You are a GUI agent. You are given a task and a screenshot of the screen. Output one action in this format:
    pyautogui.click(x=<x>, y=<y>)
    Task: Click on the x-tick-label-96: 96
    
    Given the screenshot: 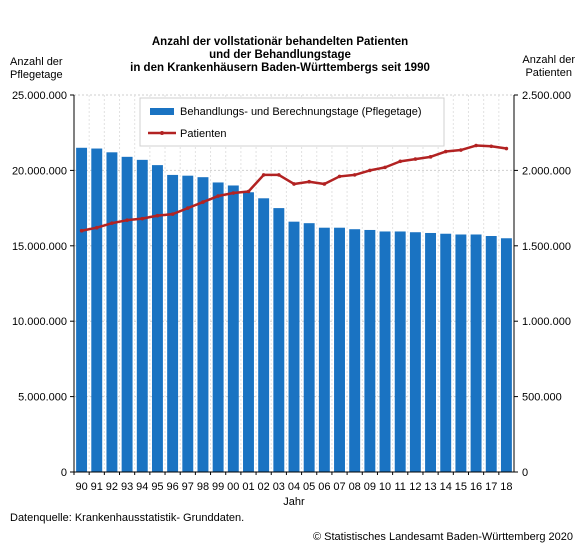 What is the action you would take?
    pyautogui.click(x=172, y=487)
    